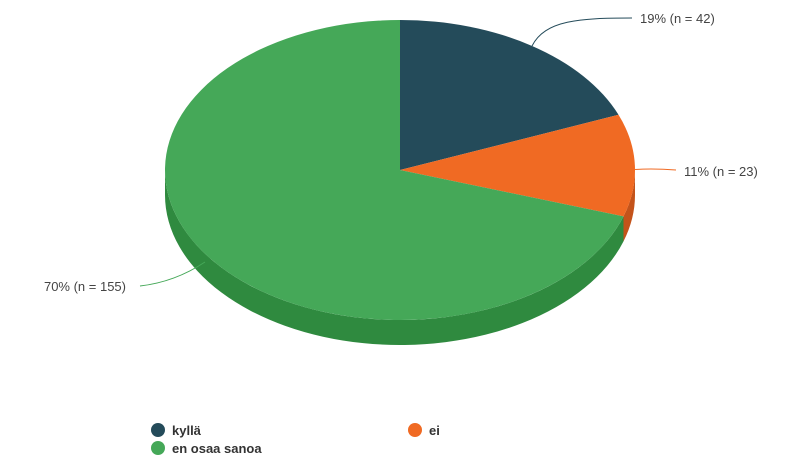  I want to click on legend-label-0: kyllä, so click(187, 430).